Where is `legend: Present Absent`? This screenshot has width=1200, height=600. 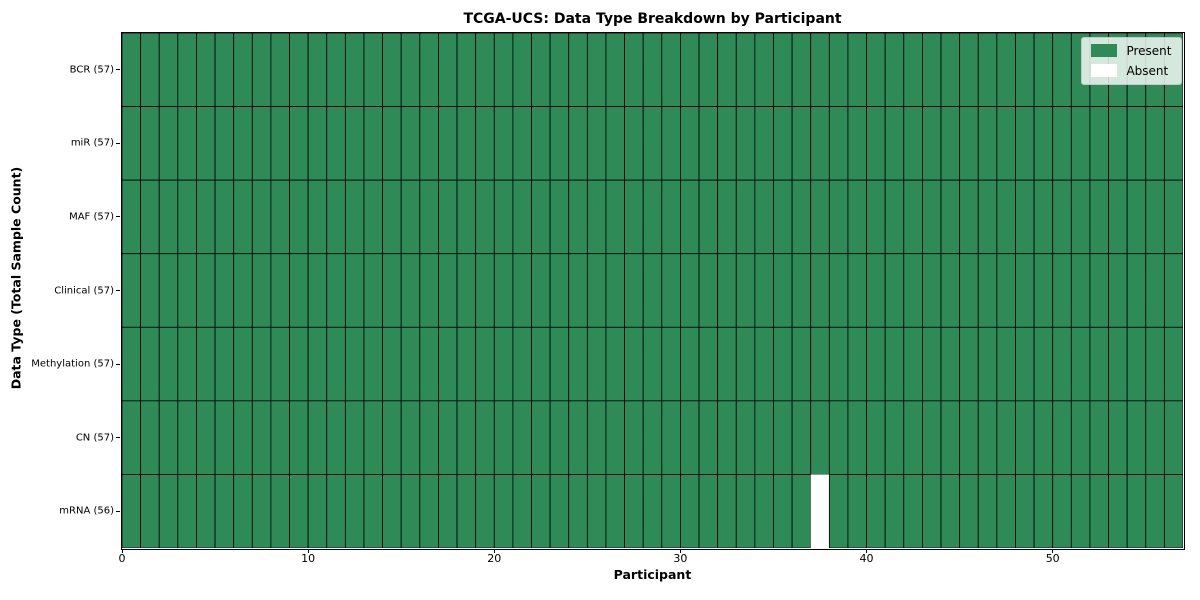 legend: Present Absent is located at coordinates (1131, 60).